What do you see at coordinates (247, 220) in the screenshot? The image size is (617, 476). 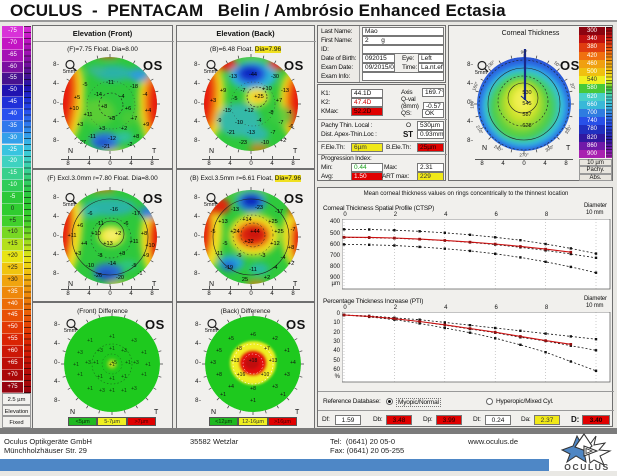 I see `svg-text: +14` at bounding box center [247, 220].